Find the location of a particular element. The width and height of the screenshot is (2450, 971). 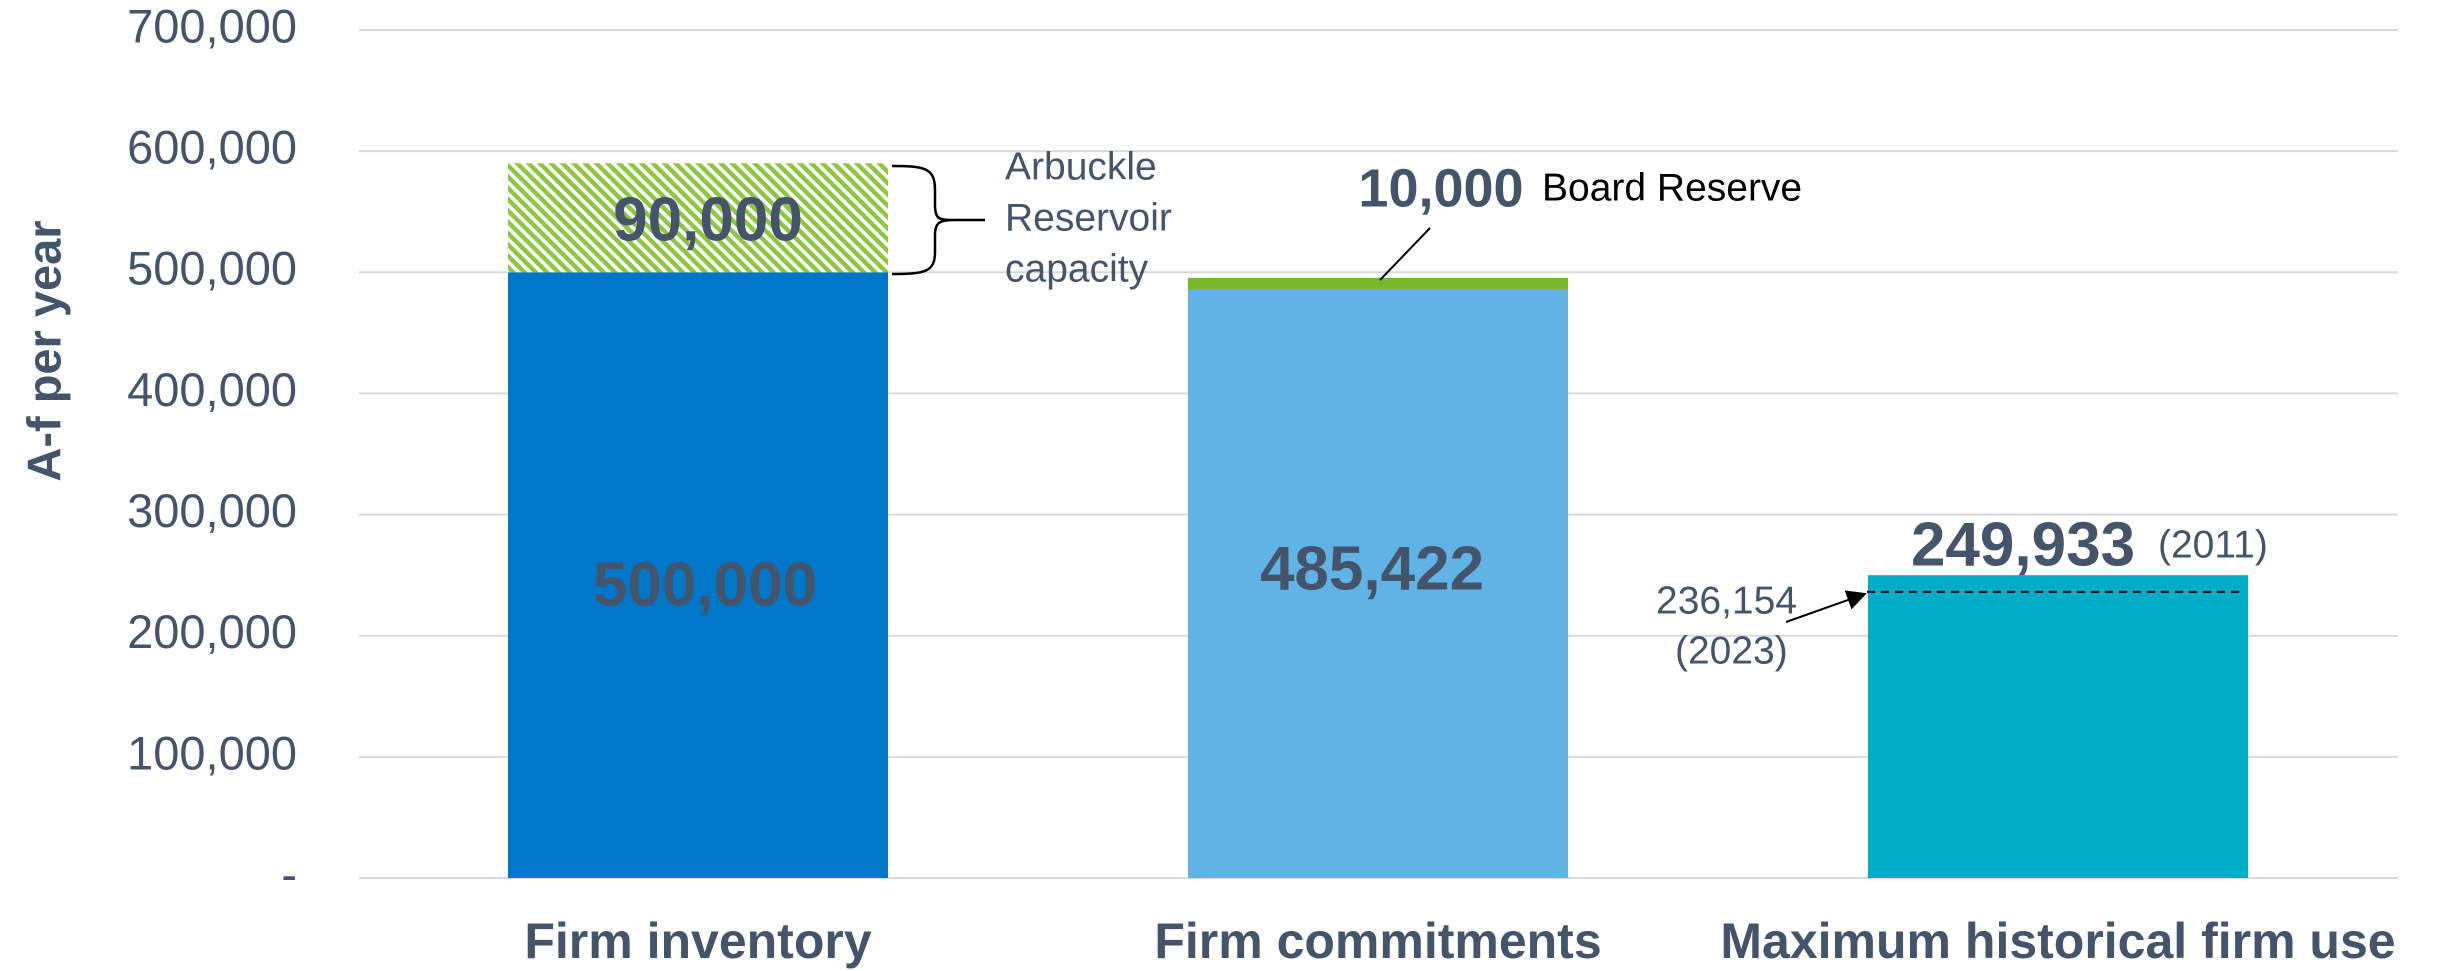

y-axis-title: A-f per year is located at coordinates (43, 350).